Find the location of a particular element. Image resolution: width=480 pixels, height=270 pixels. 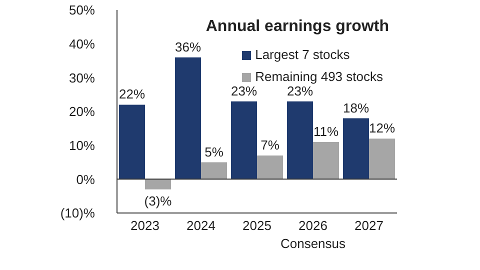

x-tick-label: 2023 is located at coordinates (145, 226).